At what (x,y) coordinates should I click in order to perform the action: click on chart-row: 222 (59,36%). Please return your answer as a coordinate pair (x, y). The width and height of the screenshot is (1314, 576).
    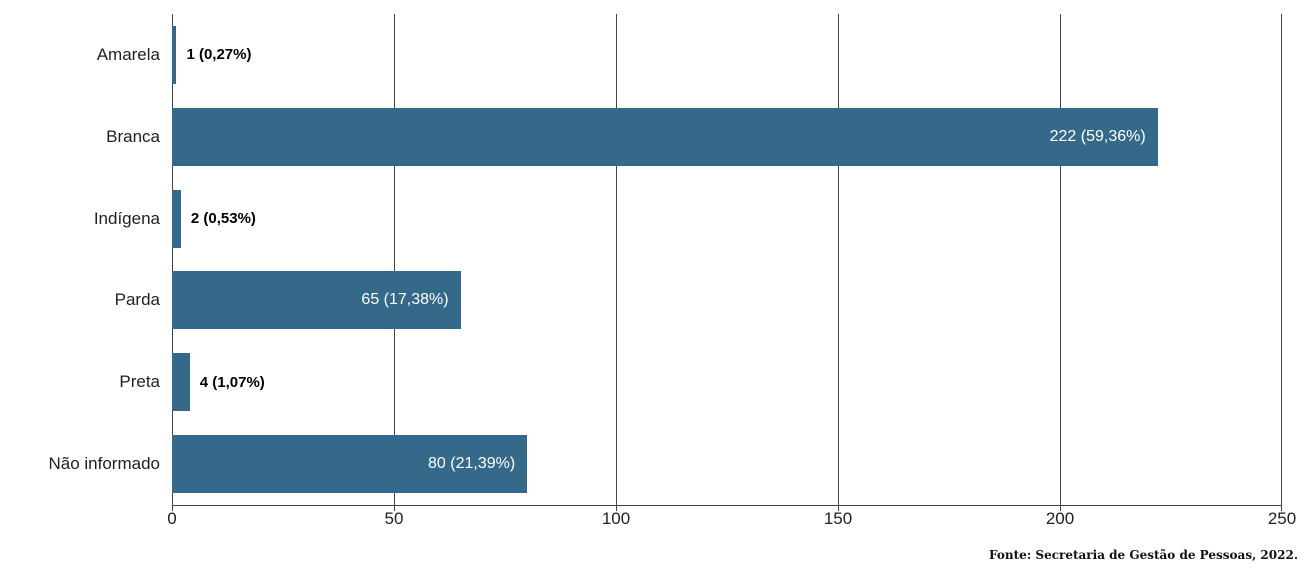
    Looking at the image, I should click on (727, 137).